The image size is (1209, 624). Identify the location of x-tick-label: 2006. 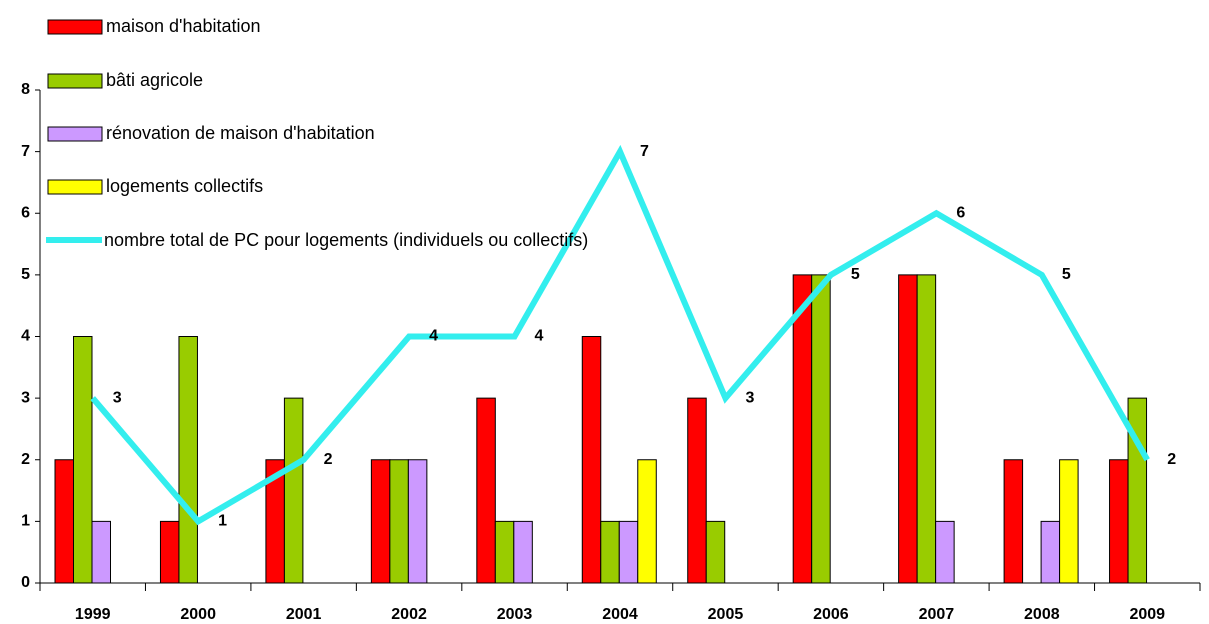
(831, 614).